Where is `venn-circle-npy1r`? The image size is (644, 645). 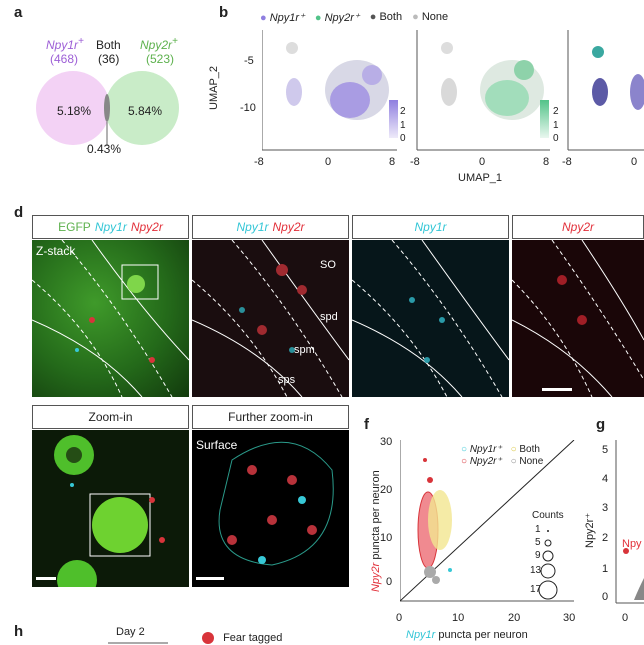
venn-circle-npy1r is located at coordinates (73, 108).